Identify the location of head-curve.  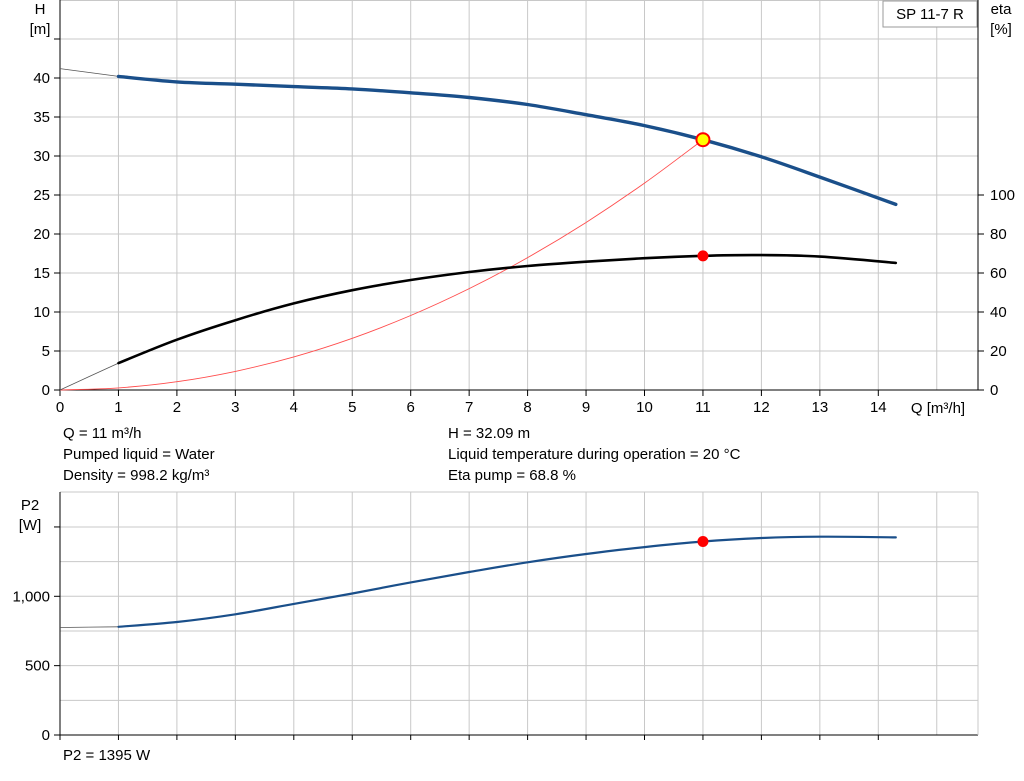
(507, 140).